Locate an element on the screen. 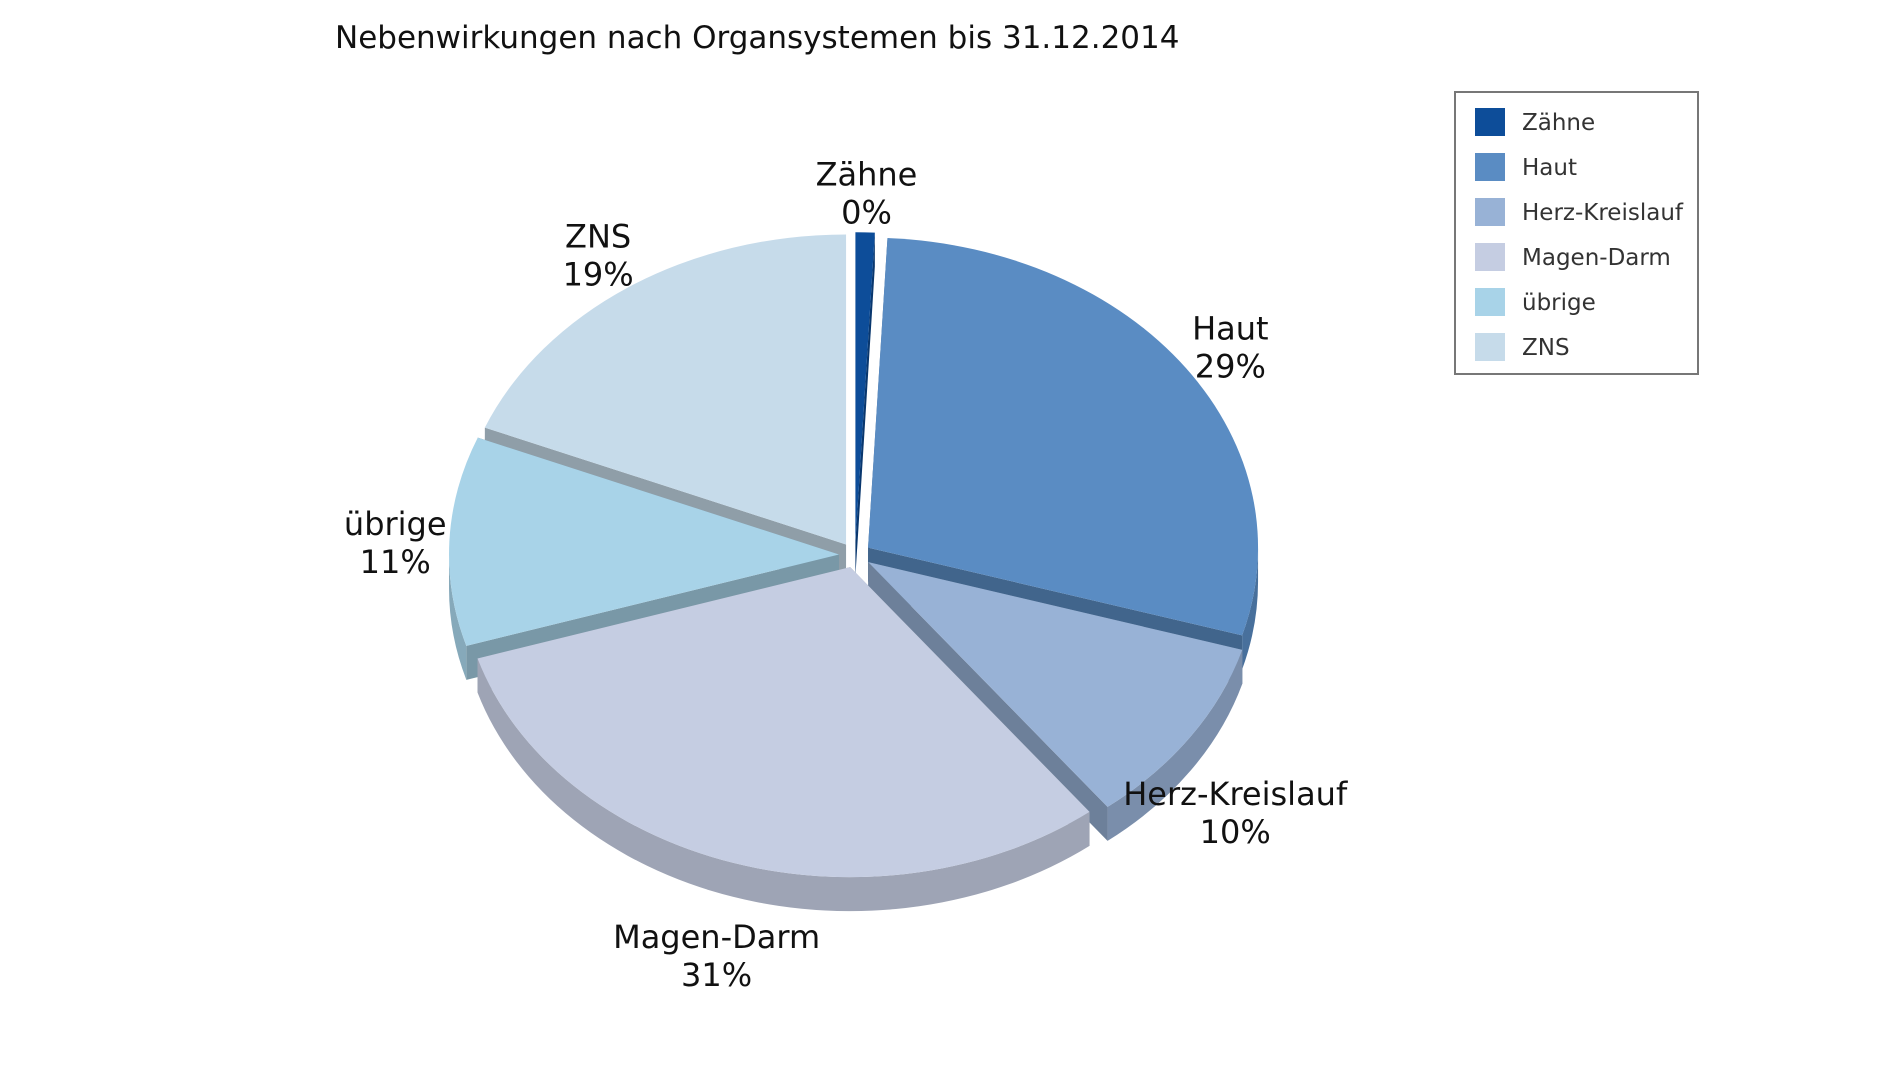 The width and height of the screenshot is (1900, 1070). slice-label-zns: ZNS is located at coordinates (598, 236).